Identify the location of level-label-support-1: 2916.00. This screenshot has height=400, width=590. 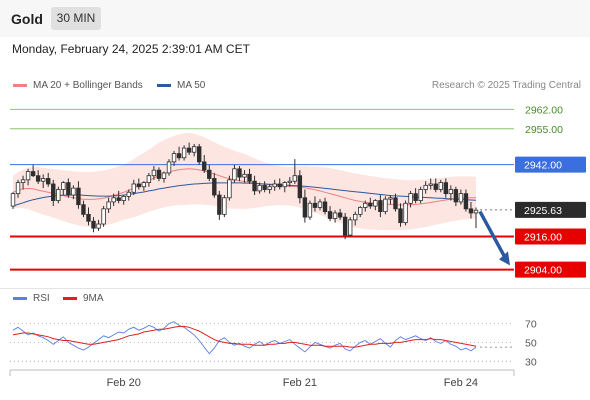
(543, 237).